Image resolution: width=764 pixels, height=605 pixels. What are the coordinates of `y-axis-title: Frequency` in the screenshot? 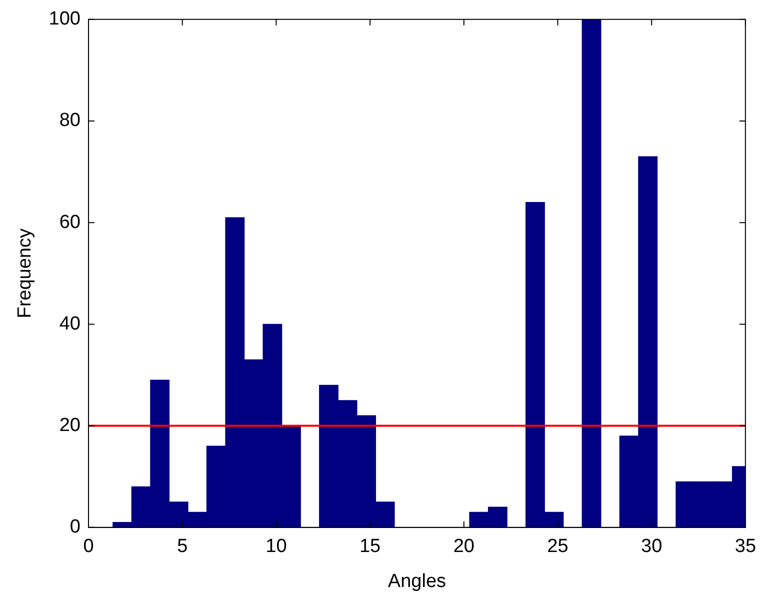 It's located at (25, 273).